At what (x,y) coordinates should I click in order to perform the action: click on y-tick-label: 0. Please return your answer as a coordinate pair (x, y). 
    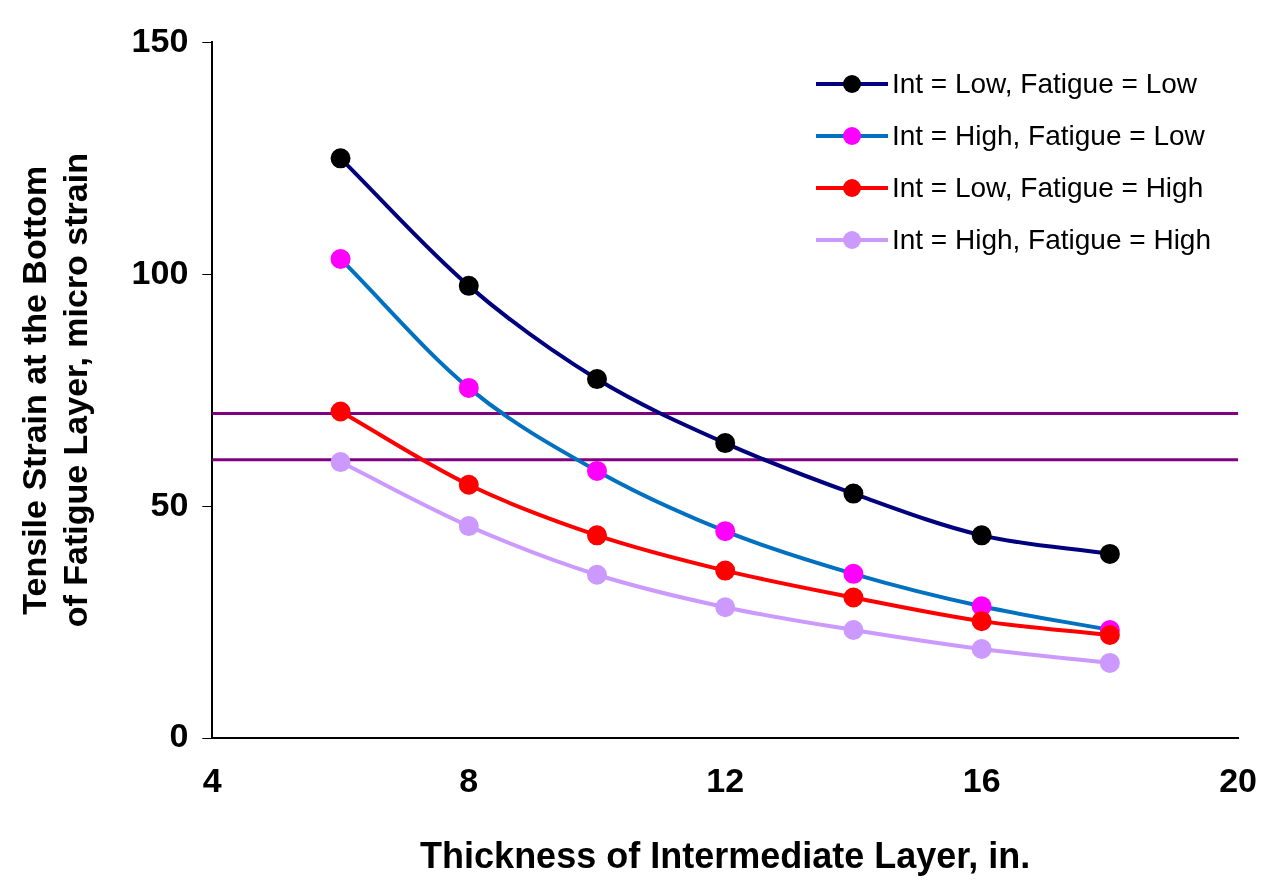
    Looking at the image, I should click on (179, 735).